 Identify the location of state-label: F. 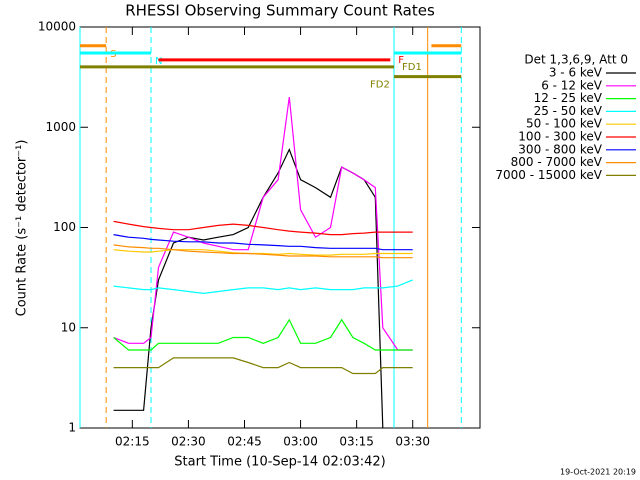
(401, 60).